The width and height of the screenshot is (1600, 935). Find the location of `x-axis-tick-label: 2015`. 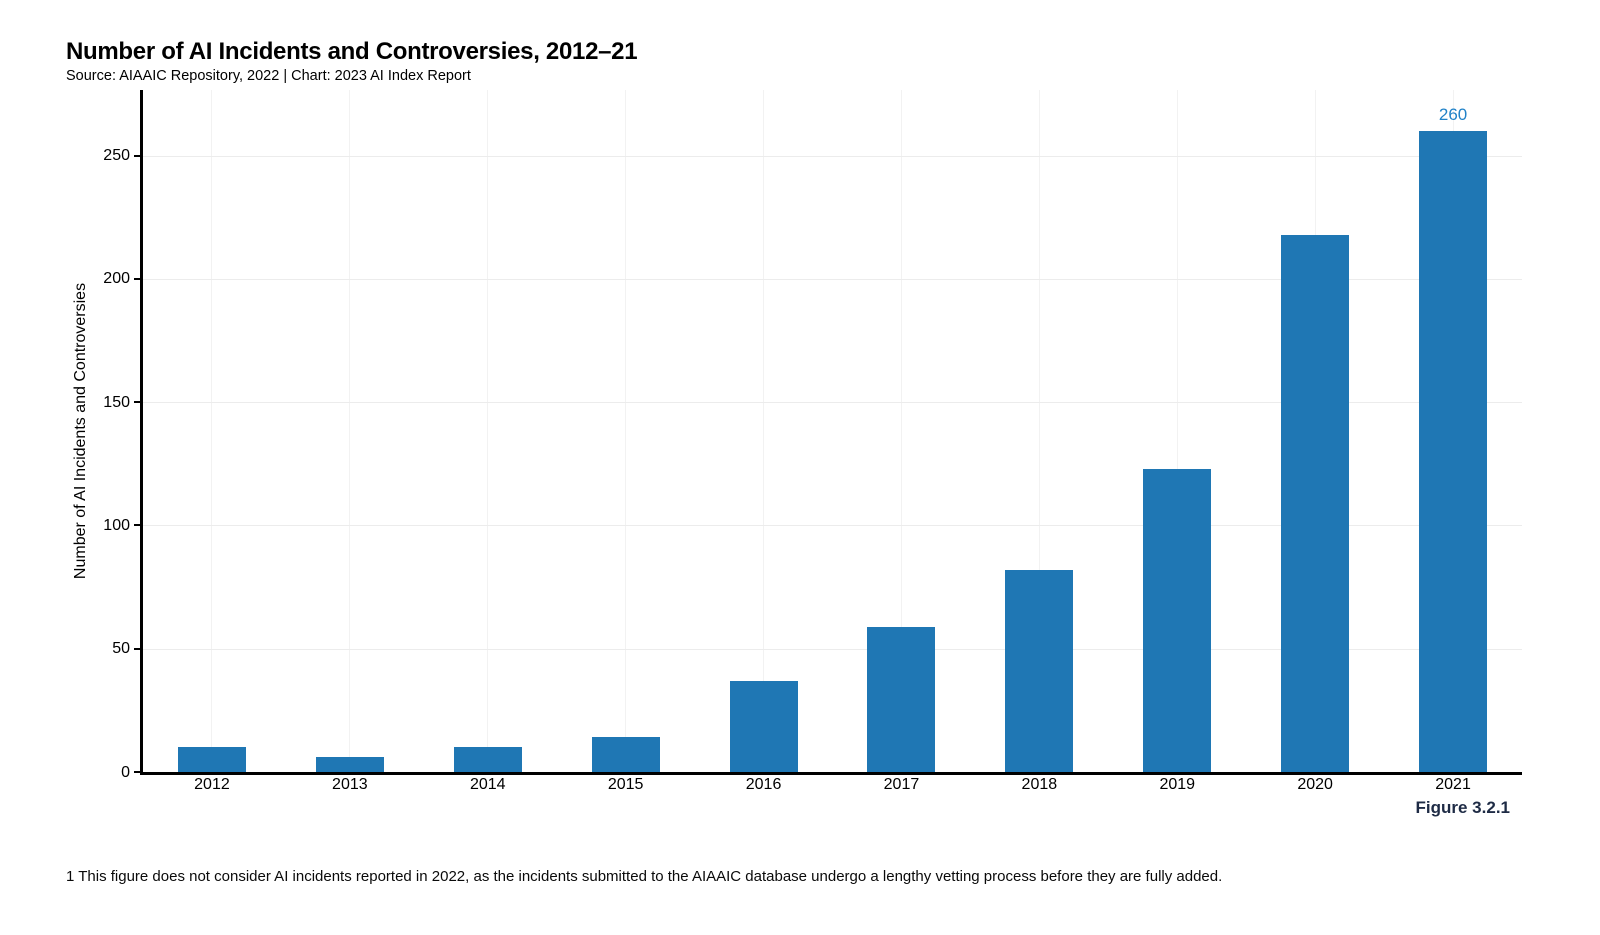

x-axis-tick-label: 2015 is located at coordinates (625, 784).